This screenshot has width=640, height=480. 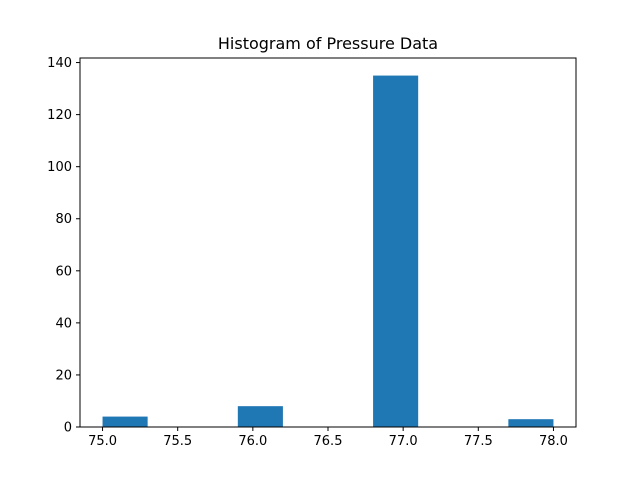 What do you see at coordinates (553, 441) in the screenshot?
I see `x-tick-label: 78.0` at bounding box center [553, 441].